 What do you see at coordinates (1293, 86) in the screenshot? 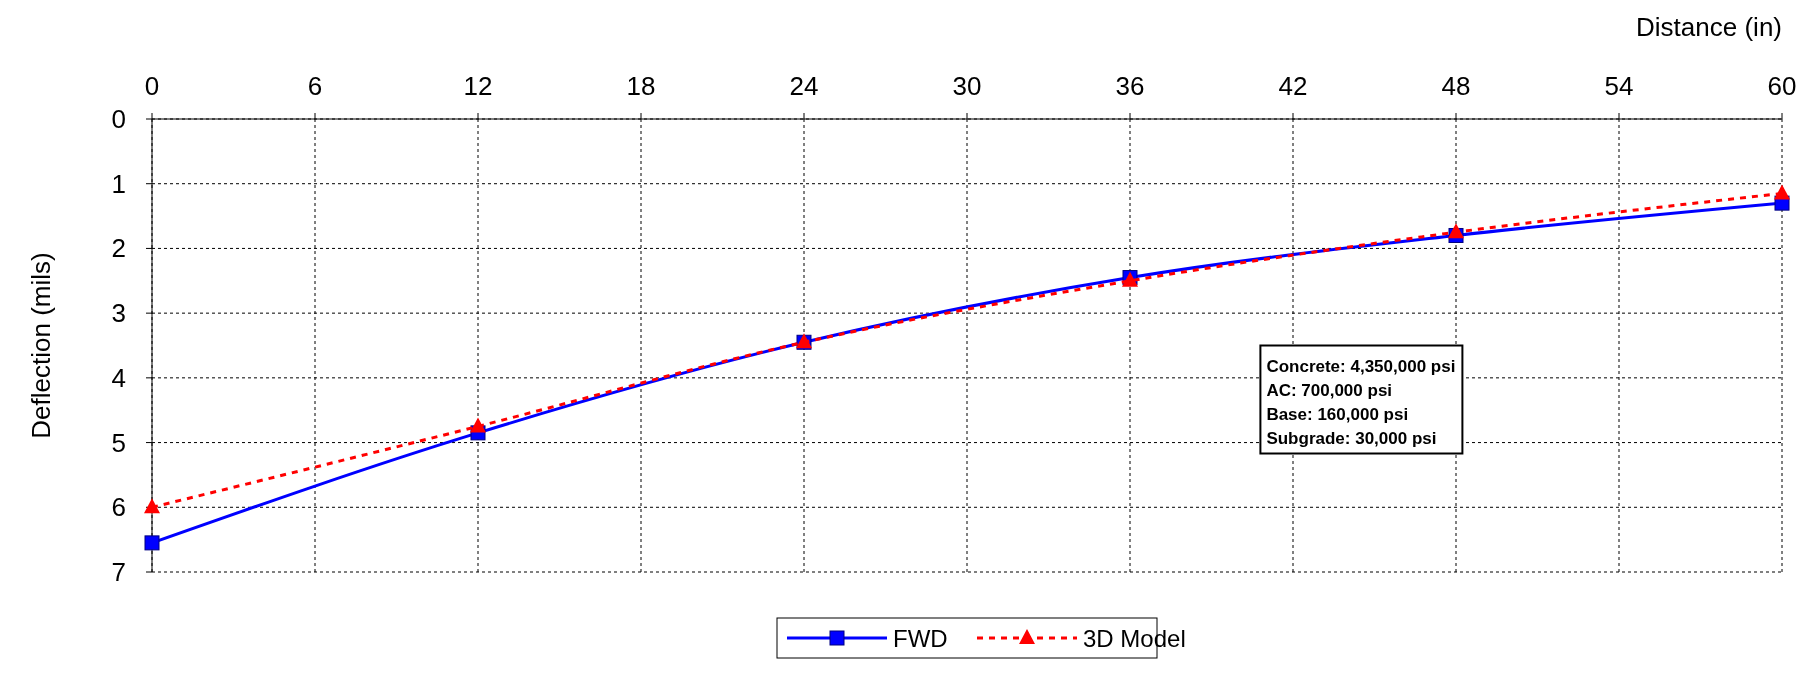
I see `x-tick-label: 42` at bounding box center [1293, 86].